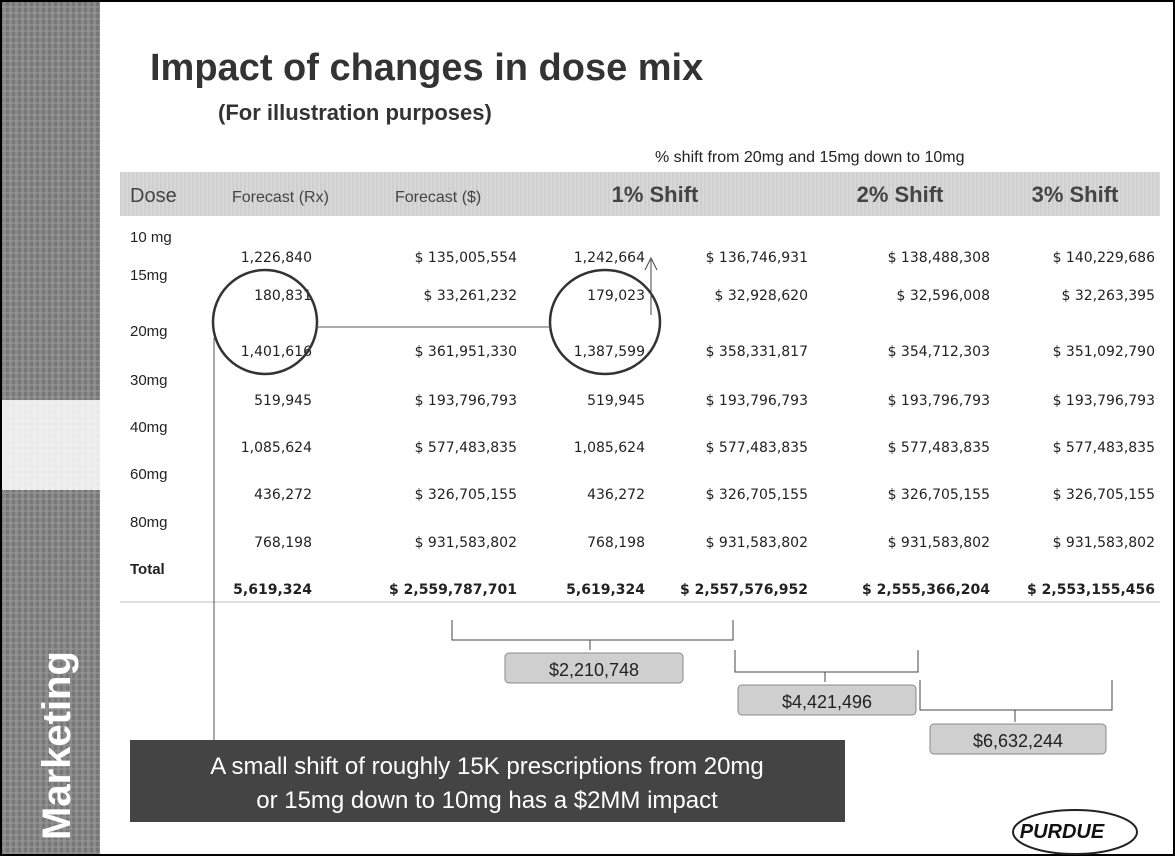 This screenshot has height=861, width=1175. I want to click on header-band, so click(640, 194).